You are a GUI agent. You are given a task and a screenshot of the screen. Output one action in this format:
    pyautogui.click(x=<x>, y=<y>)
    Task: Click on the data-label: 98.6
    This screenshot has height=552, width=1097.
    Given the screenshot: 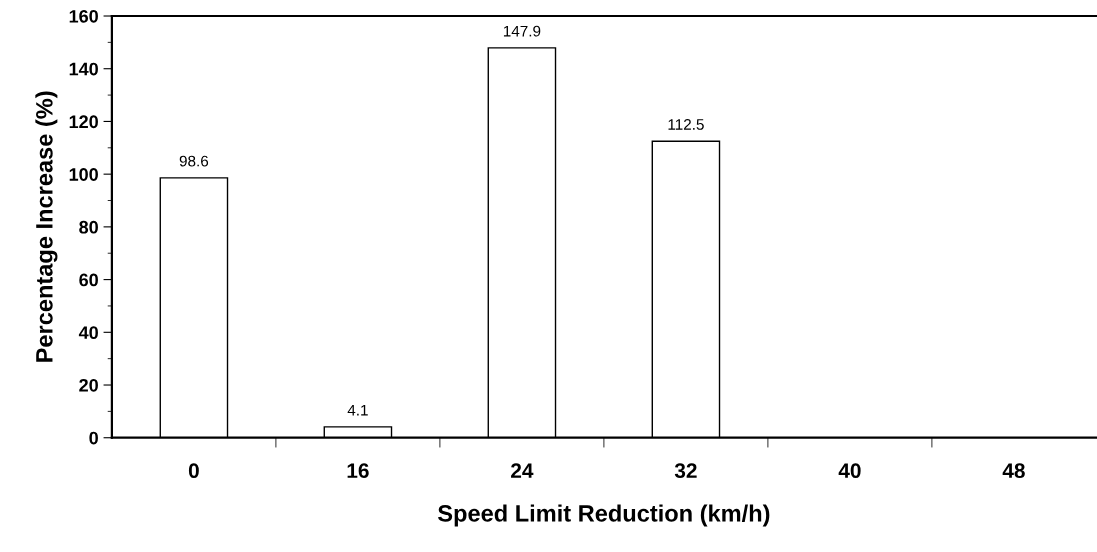 What is the action you would take?
    pyautogui.click(x=194, y=161)
    